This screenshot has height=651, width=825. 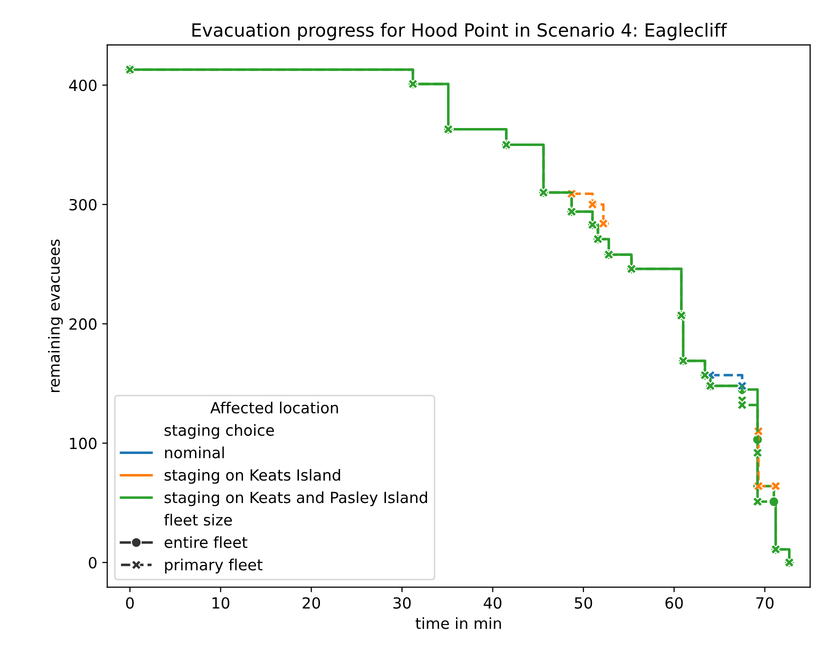 What do you see at coordinates (198, 520) in the screenshot?
I see `annotation: fleet size` at bounding box center [198, 520].